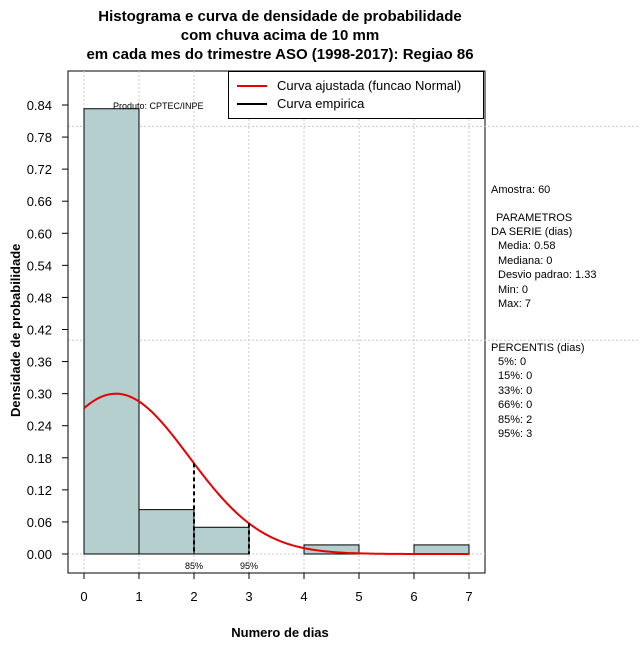 The width and height of the screenshot is (640, 660). What do you see at coordinates (512, 362) in the screenshot?
I see `percentile-5: 5%: 0` at bounding box center [512, 362].